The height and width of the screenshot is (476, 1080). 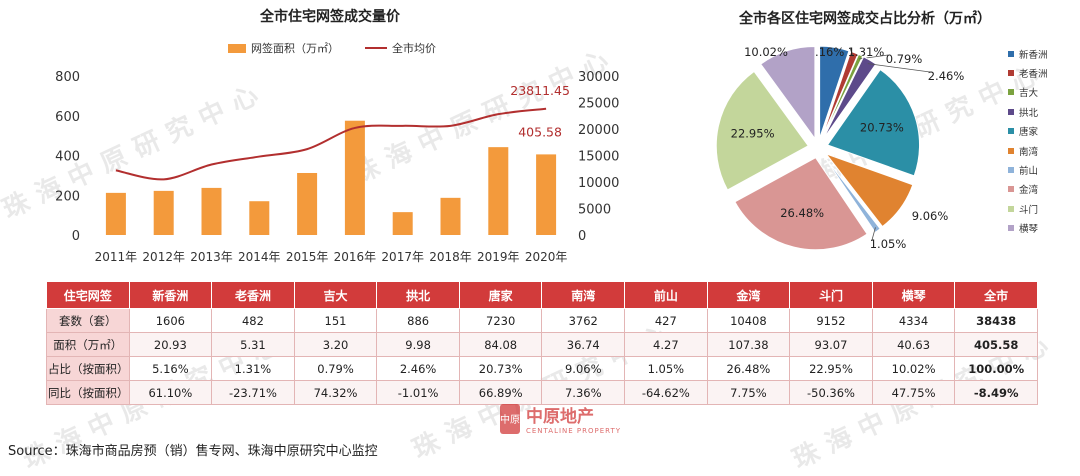 I want to click on pie-legend-label: 唐家, so click(x=1029, y=133).